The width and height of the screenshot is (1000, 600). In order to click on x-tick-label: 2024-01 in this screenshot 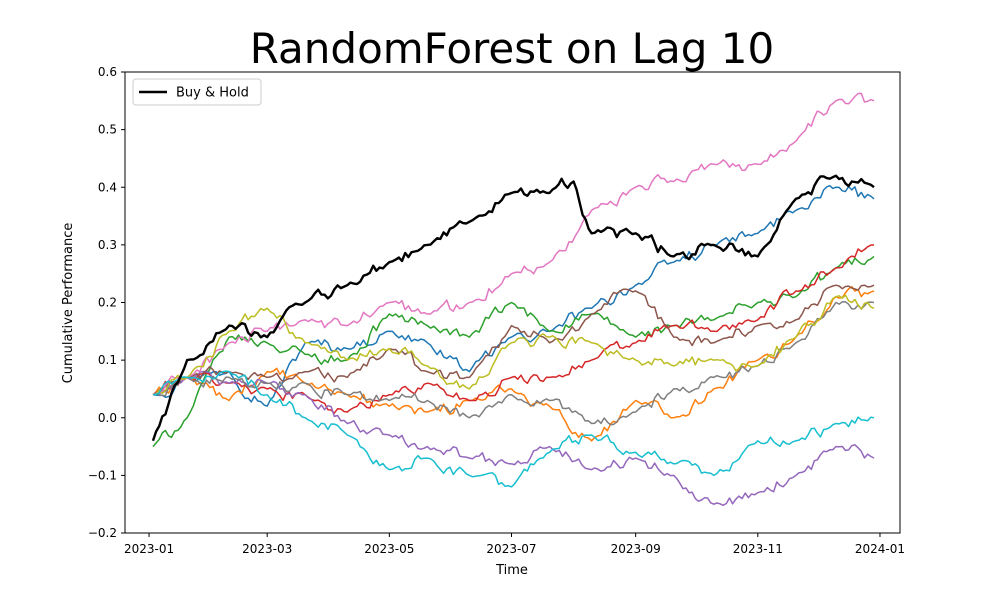, I will do `click(880, 549)`.